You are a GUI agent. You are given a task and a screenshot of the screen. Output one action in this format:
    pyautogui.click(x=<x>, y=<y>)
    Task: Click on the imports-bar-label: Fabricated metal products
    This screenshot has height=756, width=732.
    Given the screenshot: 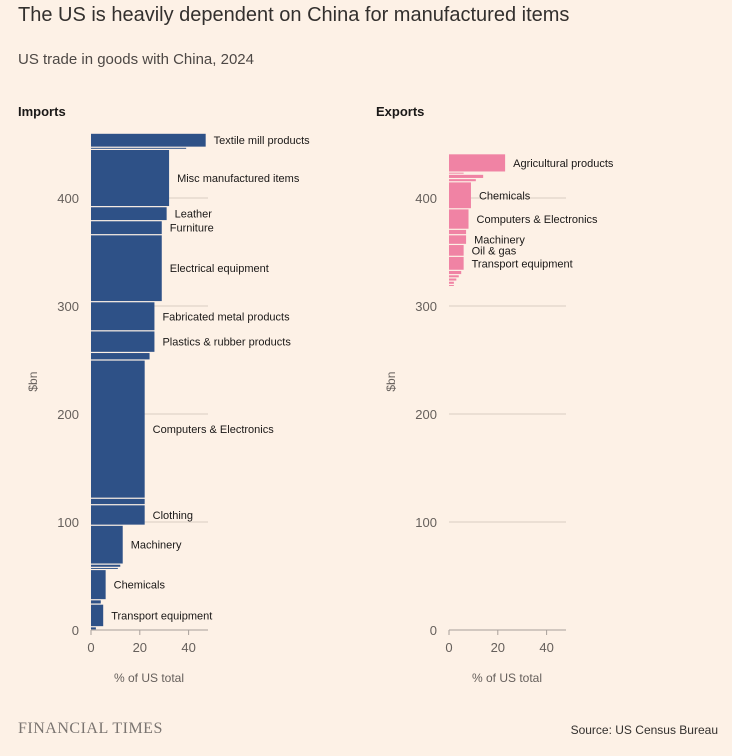 What is the action you would take?
    pyautogui.click(x=226, y=317)
    